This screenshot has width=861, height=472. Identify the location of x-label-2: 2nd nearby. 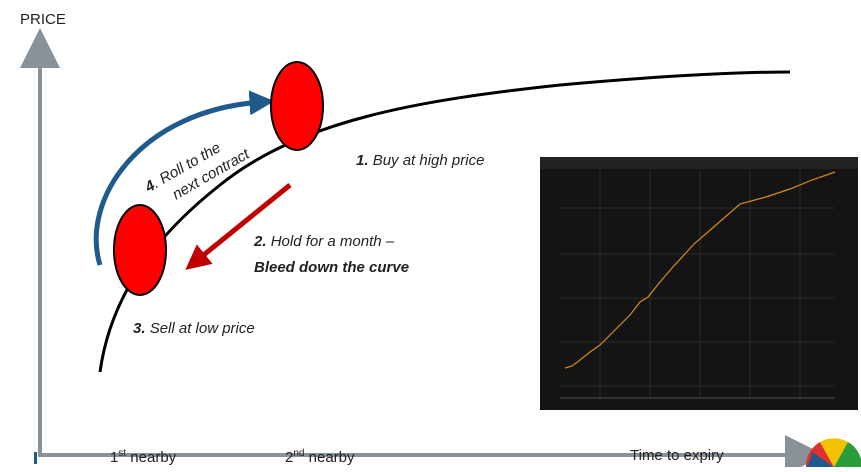
(320, 457).